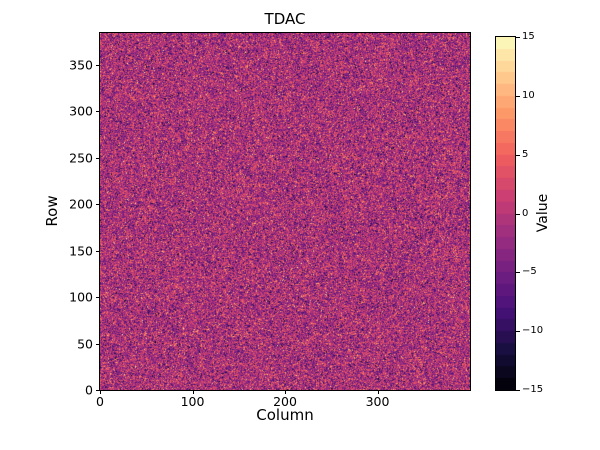 The height and width of the screenshot is (450, 600). I want to click on y-tick-label: 200, so click(81, 204).